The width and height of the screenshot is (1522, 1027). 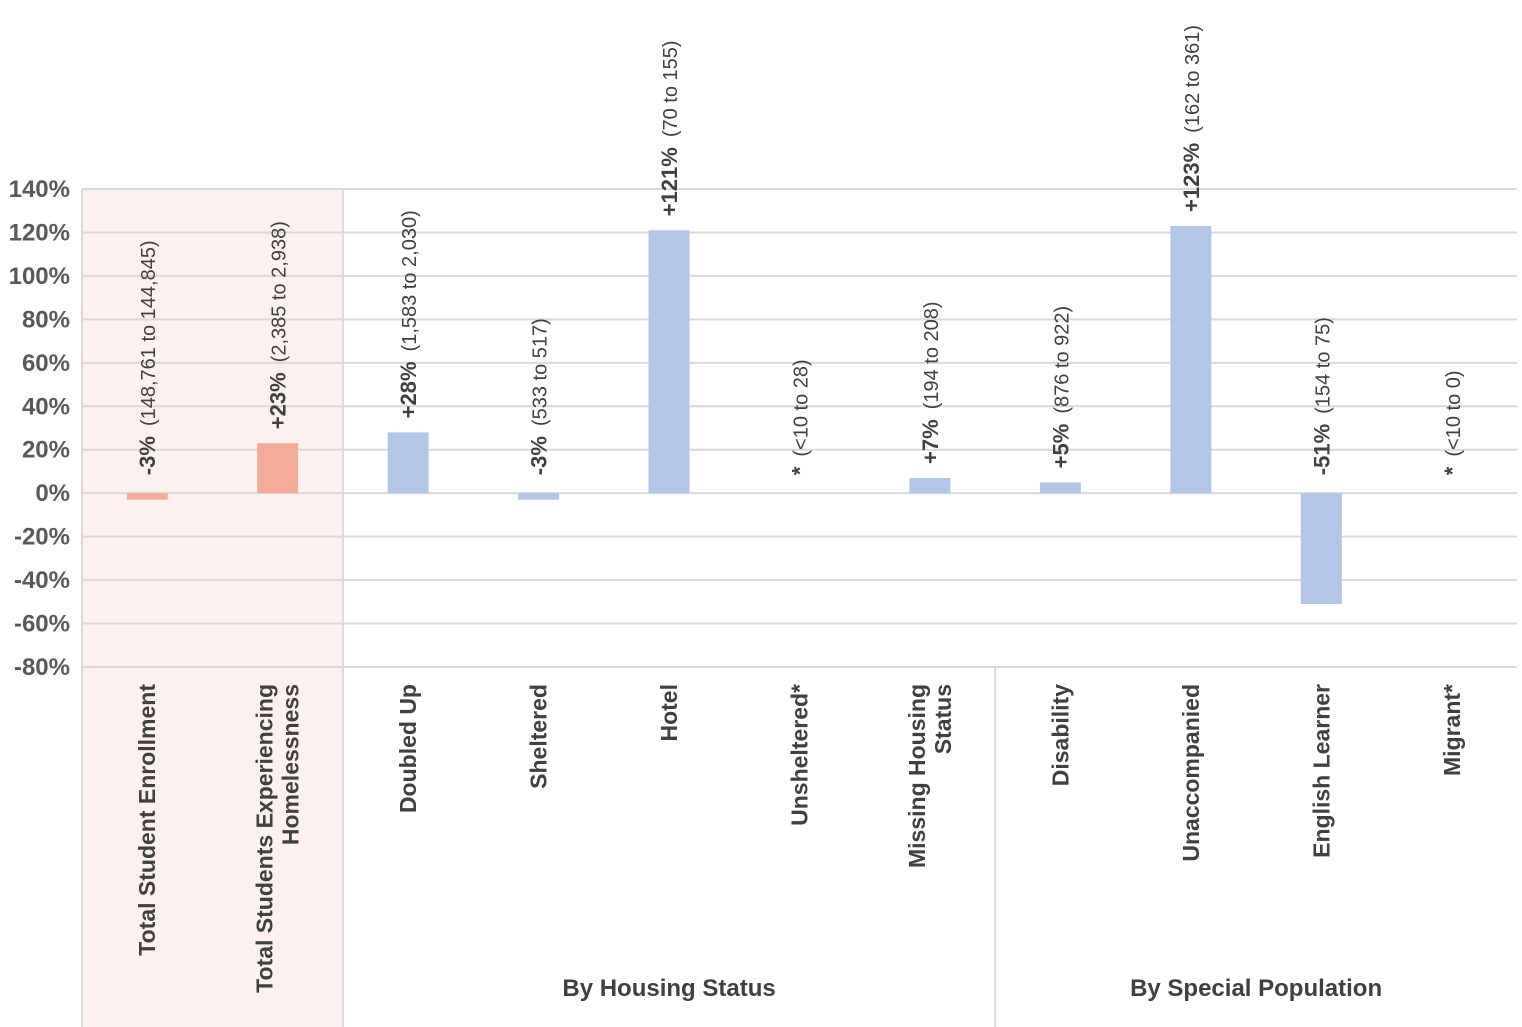 I want to click on data-label: +23% (2,385 to 2,938), so click(x=278, y=325).